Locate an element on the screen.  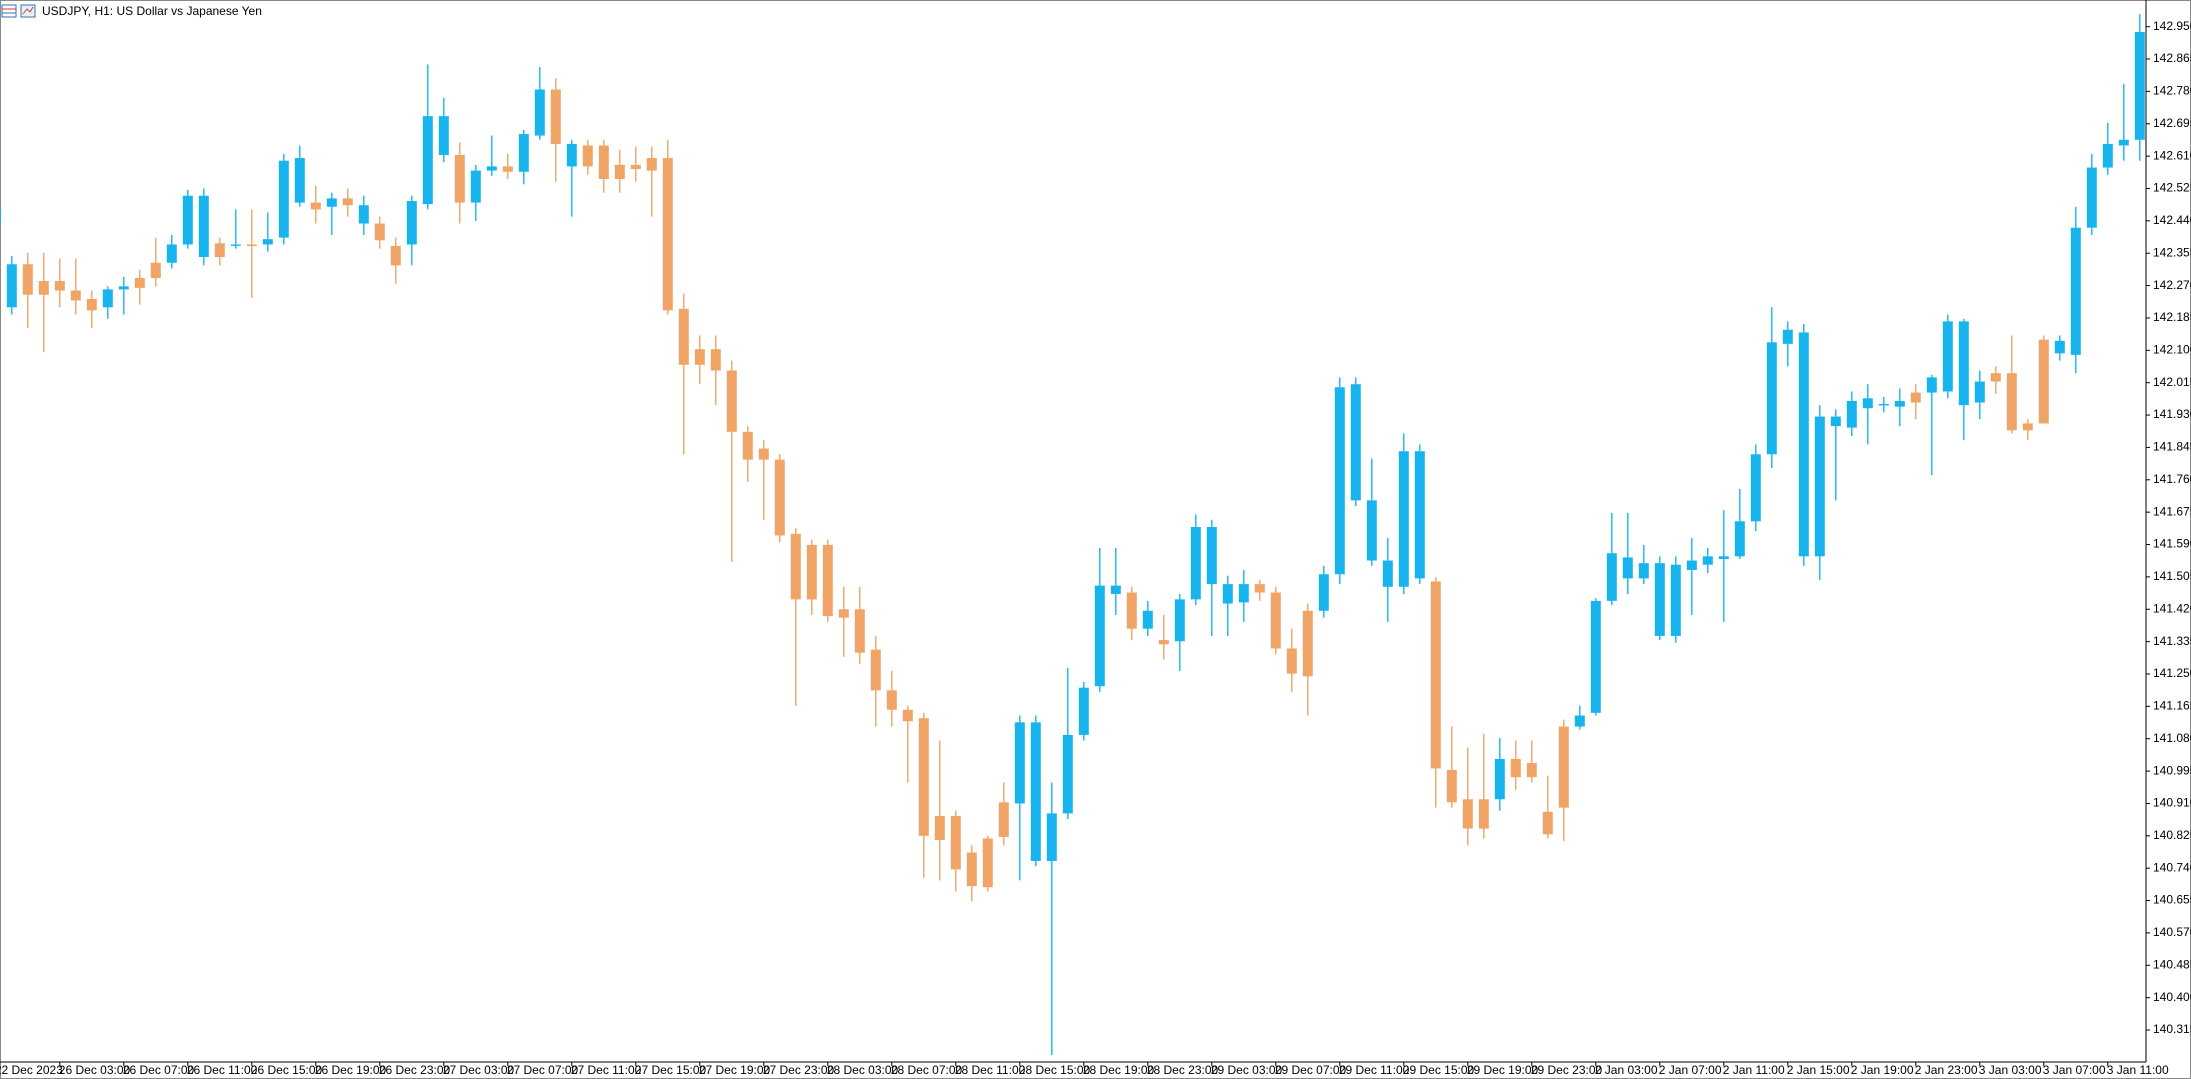
y-tick-label: 142.185 is located at coordinates (2172, 317).